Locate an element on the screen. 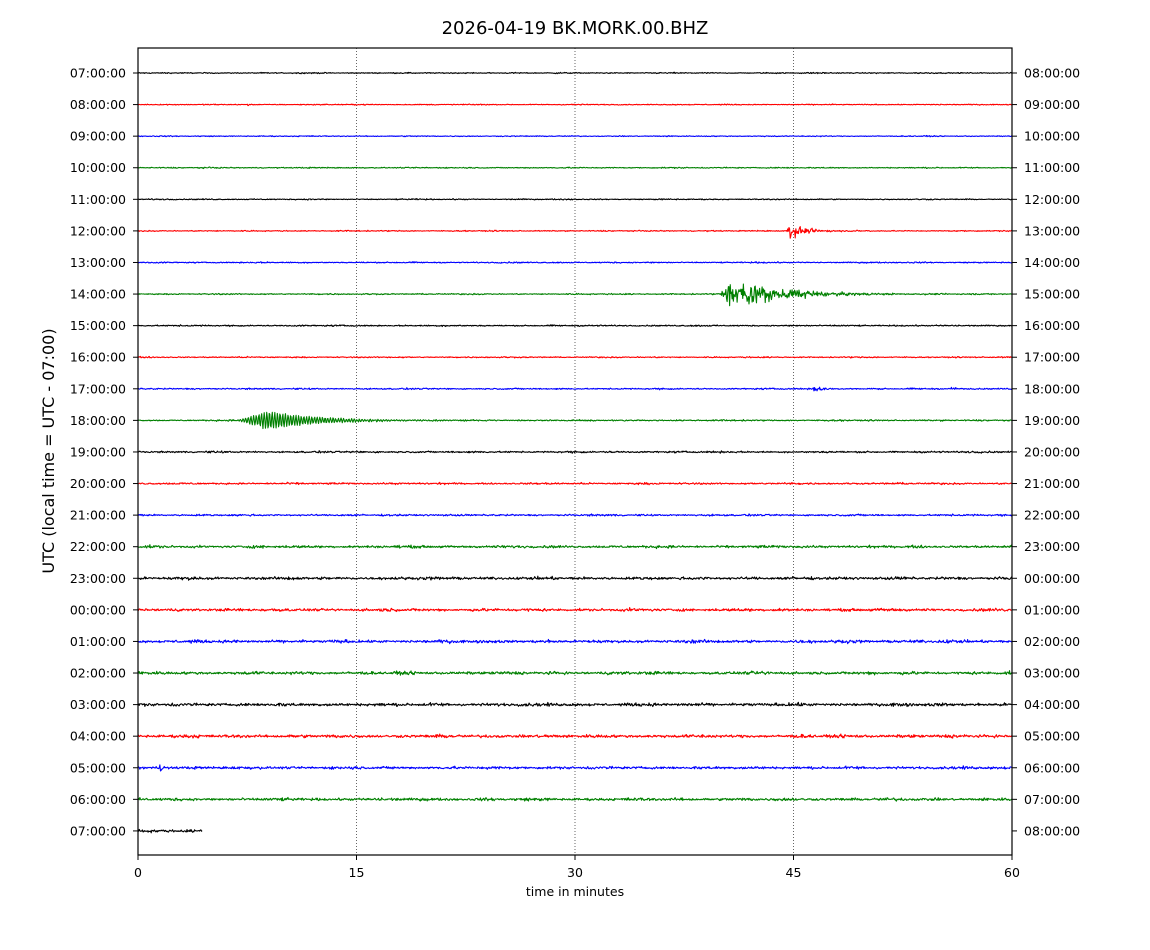 This screenshot has height=950, width=1150. left-tick-label: 09:00:00 is located at coordinates (98, 136).